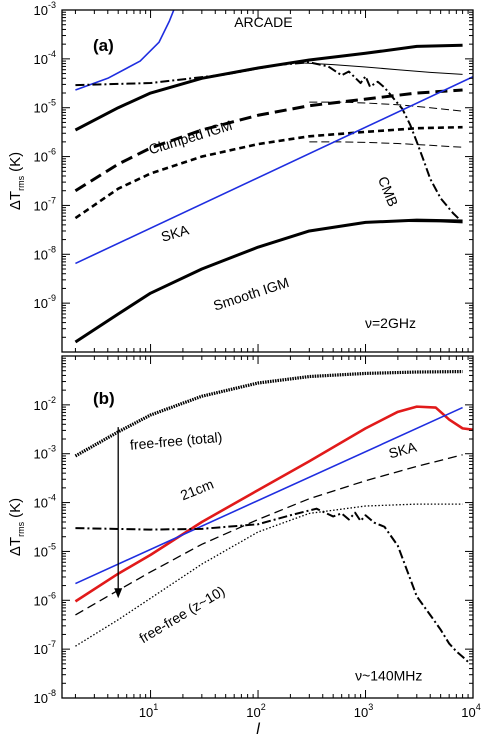 The height and width of the screenshot is (746, 485). Describe the element at coordinates (15, 546) in the screenshot. I see `panel-b-ylabel-main: ΔT` at that location.